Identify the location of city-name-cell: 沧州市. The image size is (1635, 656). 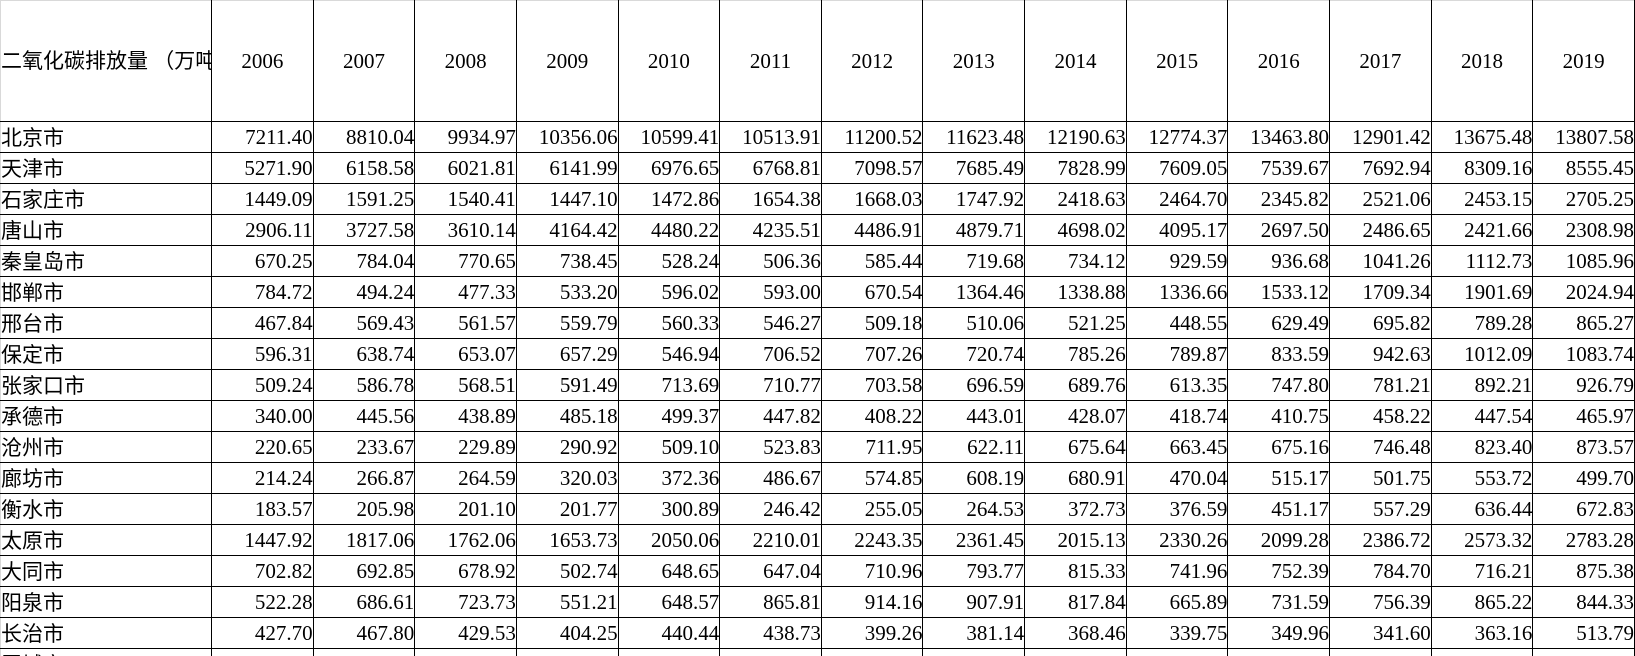
(106, 447).